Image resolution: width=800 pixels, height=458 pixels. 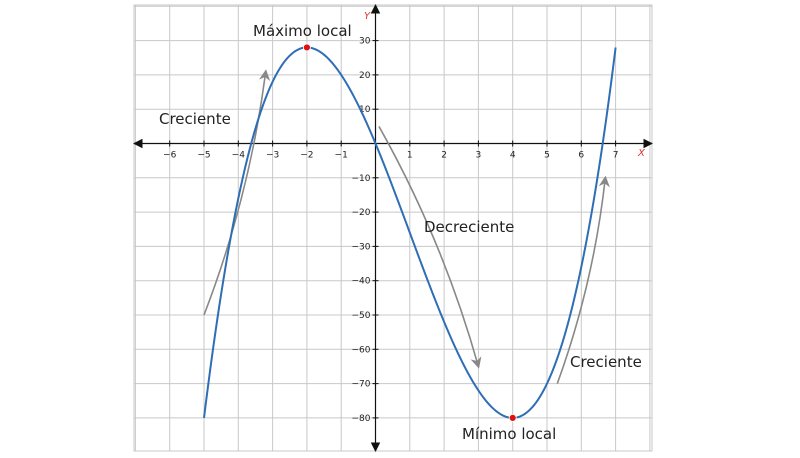 I want to click on x-tick-label: 6, so click(x=581, y=156).